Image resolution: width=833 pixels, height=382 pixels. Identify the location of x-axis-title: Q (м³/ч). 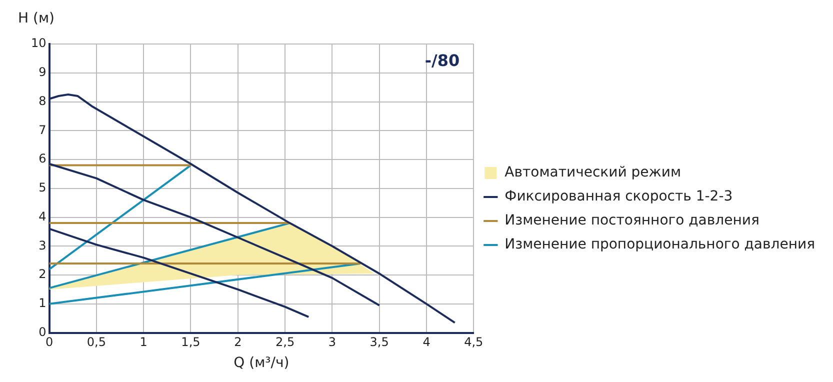
(262, 363).